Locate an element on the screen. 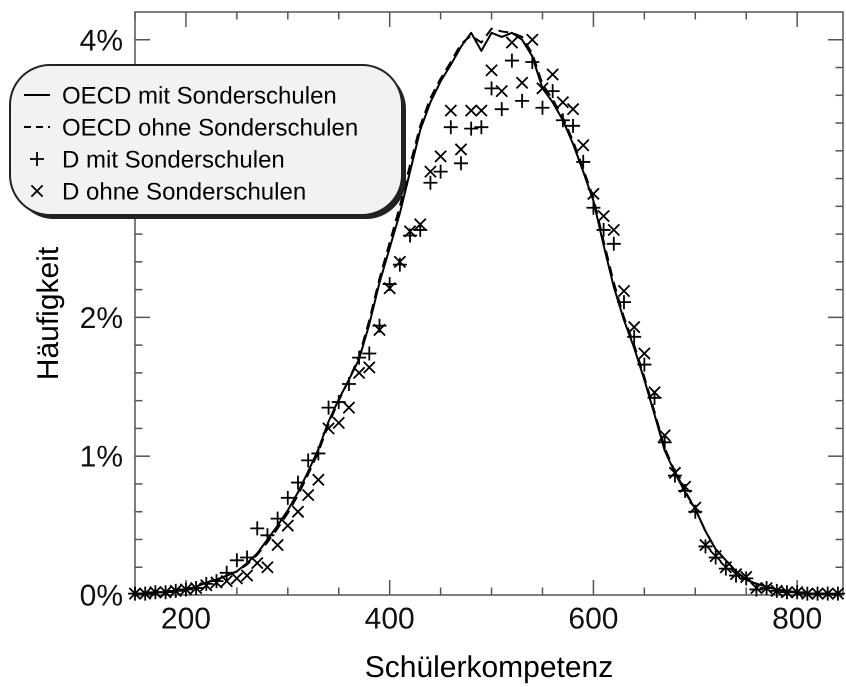 Image resolution: width=846 pixels, height=687 pixels. y-tick-label: 4% is located at coordinates (101, 41).